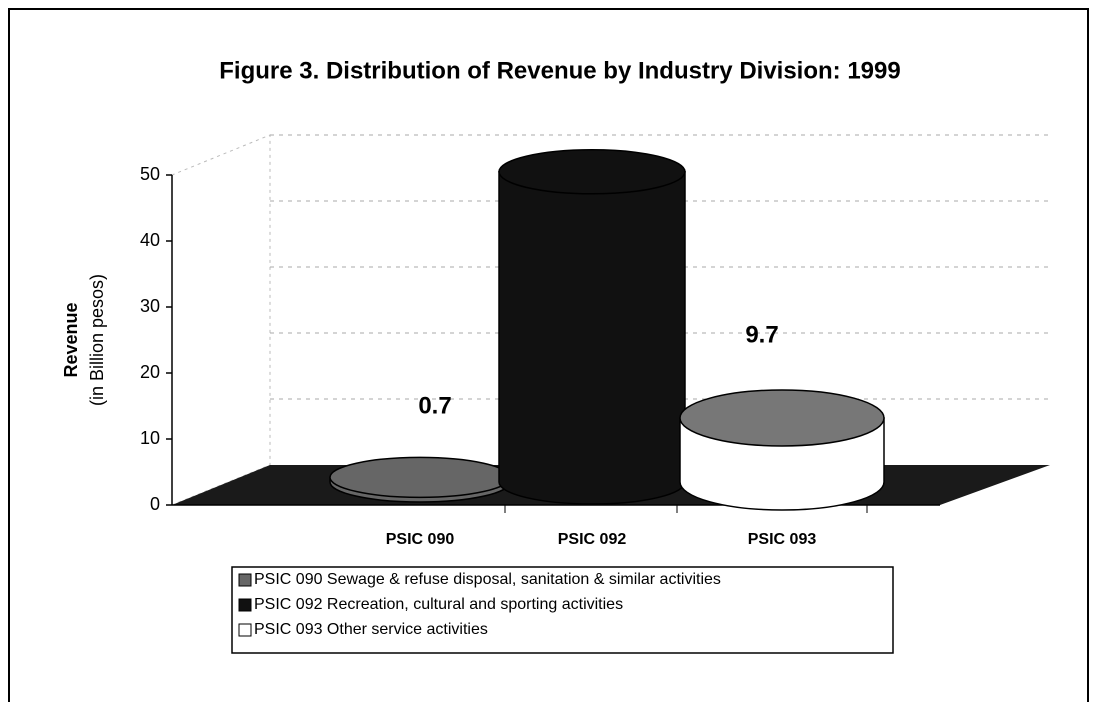  I want to click on y-tick-label: 50, so click(150, 174).